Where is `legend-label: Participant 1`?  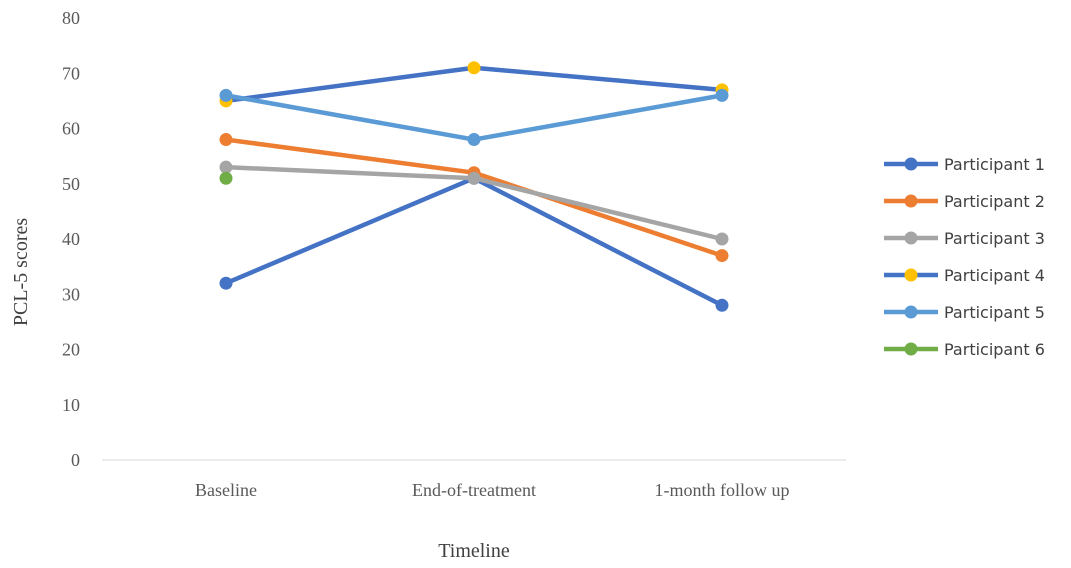
legend-label: Participant 1 is located at coordinates (994, 164).